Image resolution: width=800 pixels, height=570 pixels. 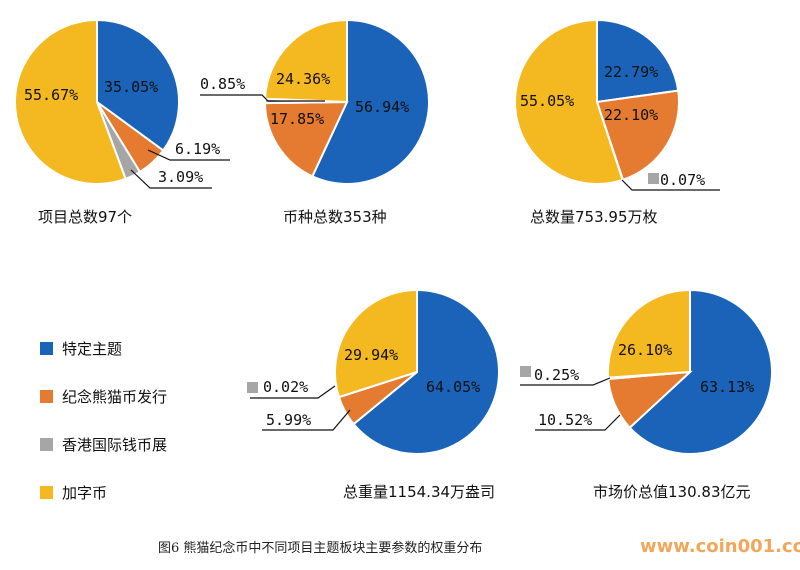 What do you see at coordinates (92, 349) in the screenshot?
I see `legend-label: 特定主题` at bounding box center [92, 349].